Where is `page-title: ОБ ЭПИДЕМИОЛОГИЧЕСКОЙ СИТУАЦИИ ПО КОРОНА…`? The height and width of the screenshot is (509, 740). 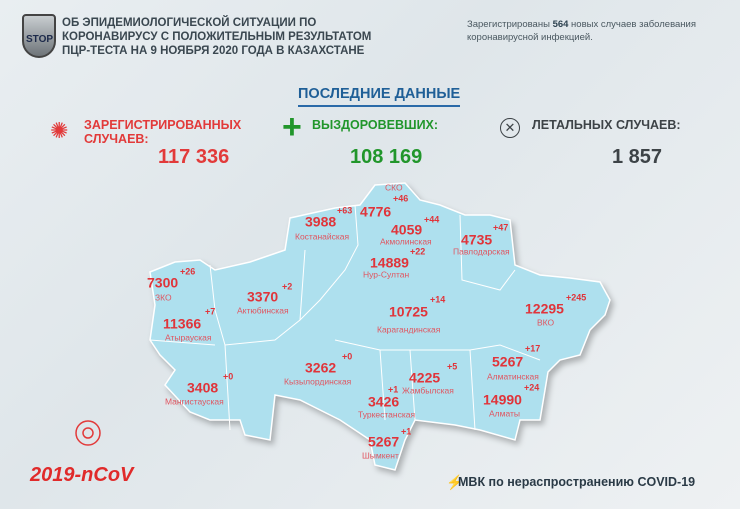
page-title: ОБ ЭПИДЕМИОЛОГИЧЕСКОЙ СИТУАЦИИ ПО КОРОНА… is located at coordinates (252, 37).